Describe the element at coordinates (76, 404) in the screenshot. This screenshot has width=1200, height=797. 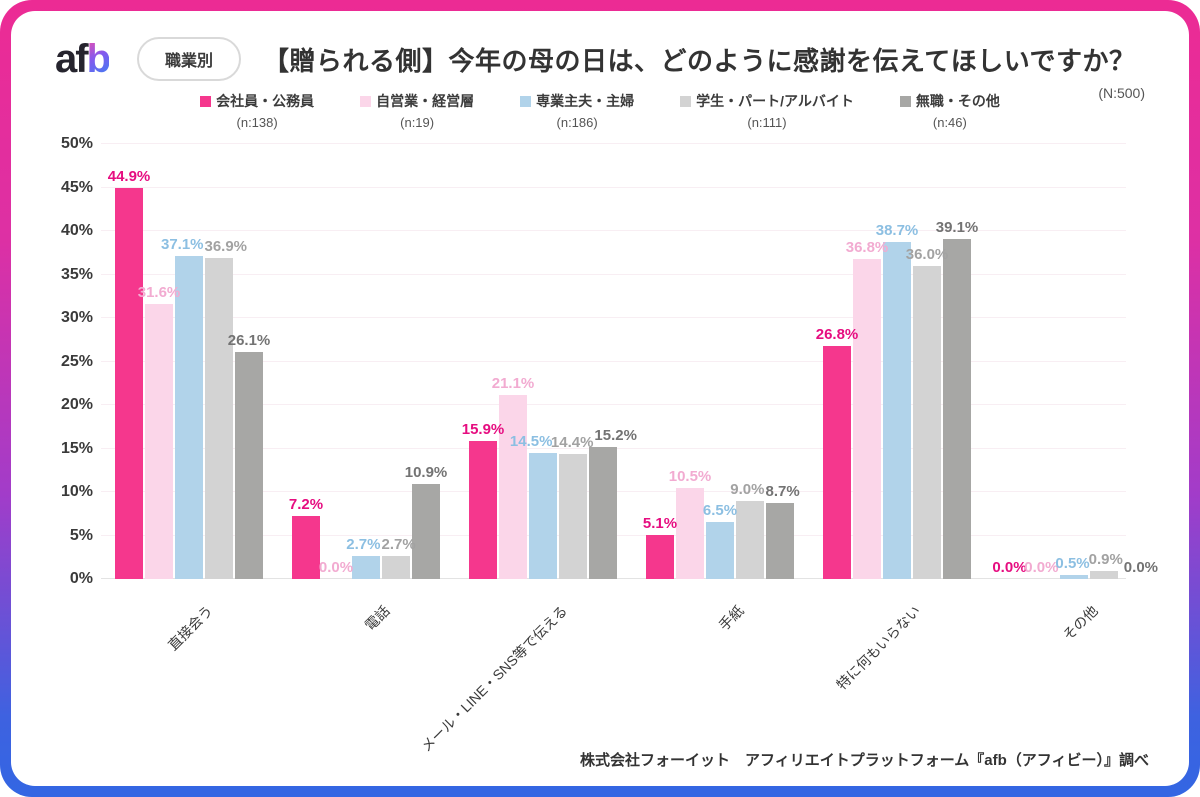
I see `y-tick-label: 20%` at that location.